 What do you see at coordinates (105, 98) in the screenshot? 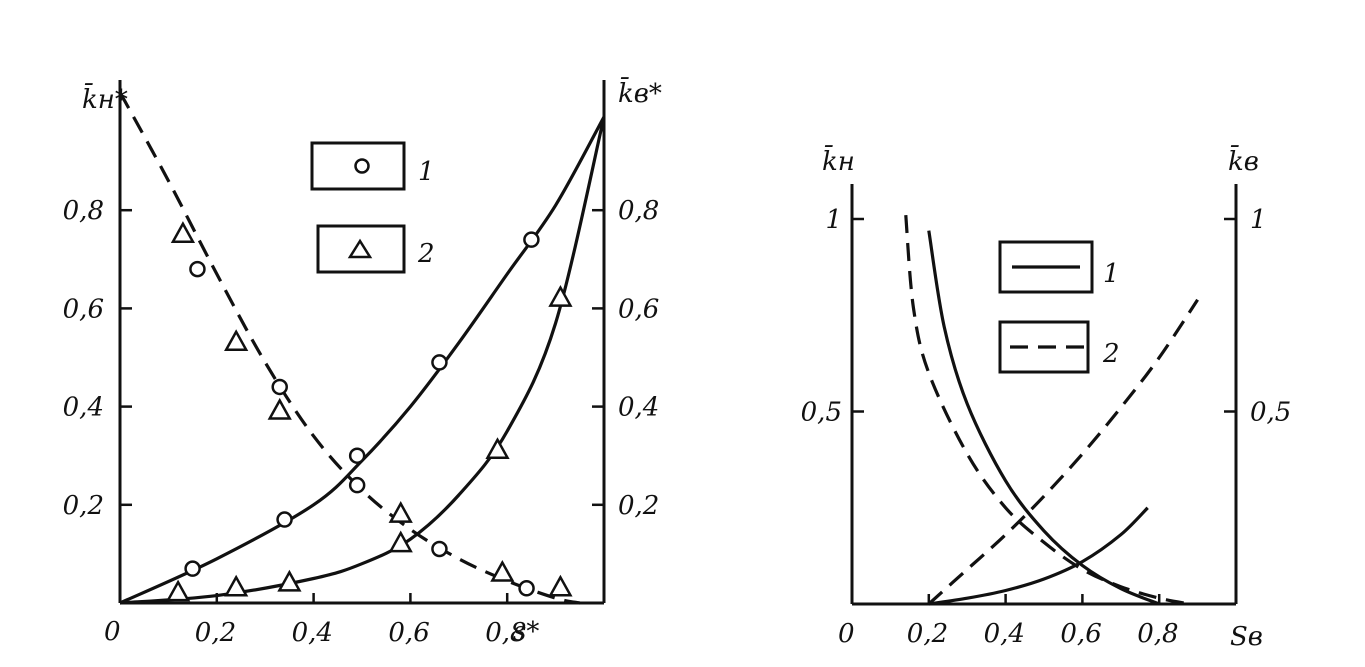
I see `left-y-left-label: k̄н*` at bounding box center [105, 98].